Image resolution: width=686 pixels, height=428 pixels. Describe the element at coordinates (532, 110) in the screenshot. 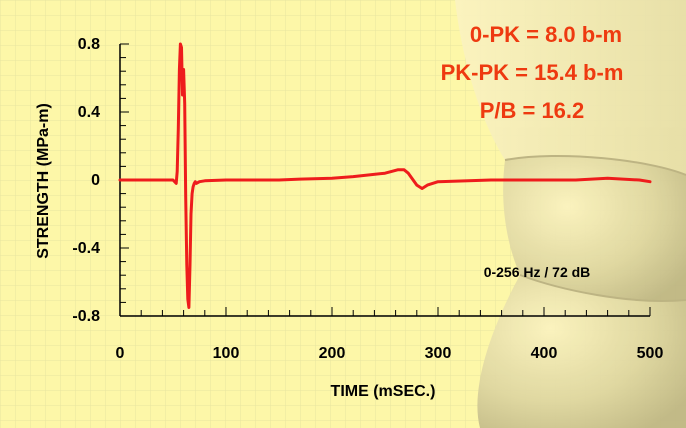

I see `peak-to-background-label: P/B = 16.2` at that location.